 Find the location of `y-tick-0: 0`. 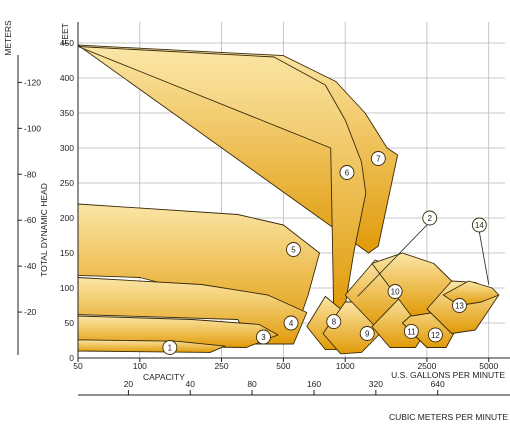

y-tick-0: 0 is located at coordinates (71, 358).